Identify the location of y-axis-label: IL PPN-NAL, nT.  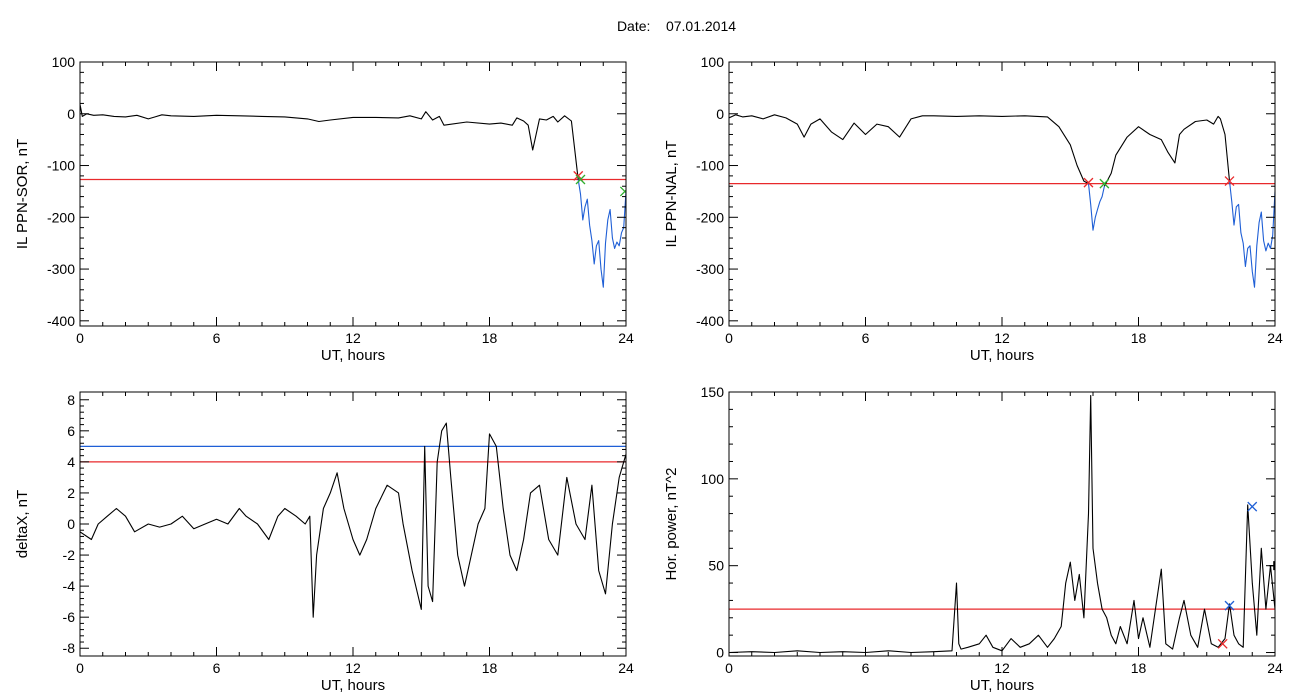
(671, 194).